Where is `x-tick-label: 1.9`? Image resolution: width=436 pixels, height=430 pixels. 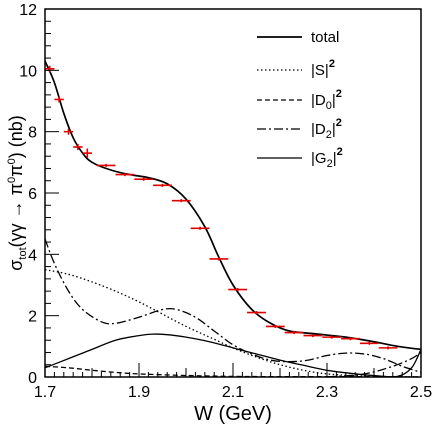 x-tick-label: 1.9 is located at coordinates (139, 392).